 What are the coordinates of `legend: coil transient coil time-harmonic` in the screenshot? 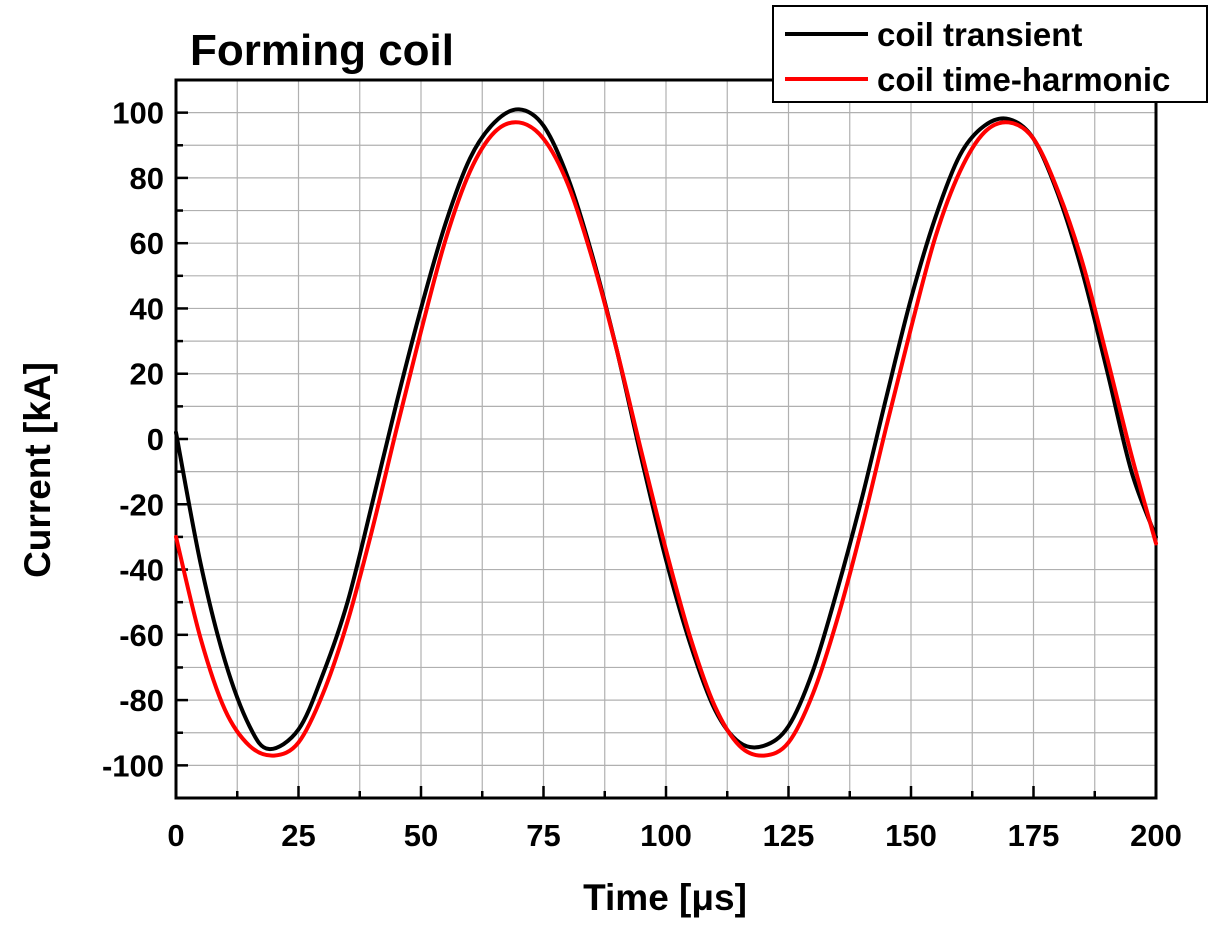 It's located at (990, 54).